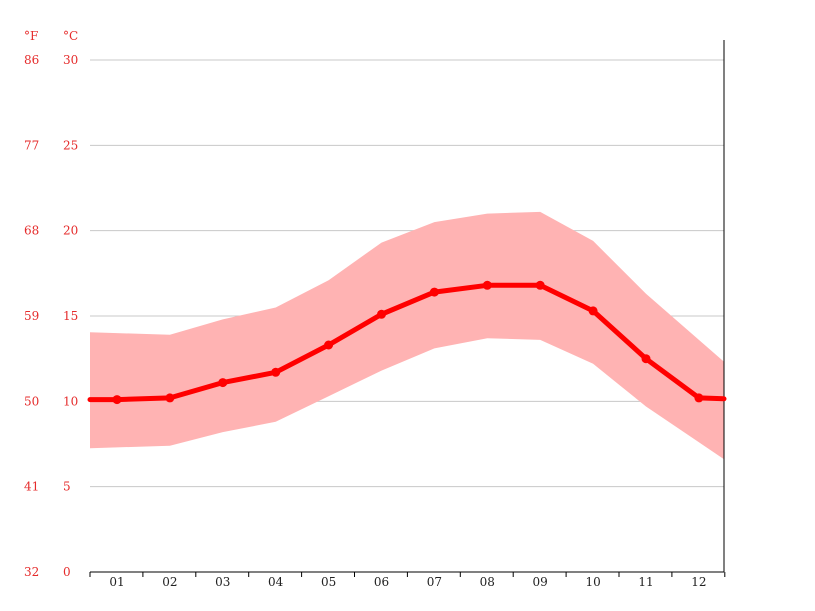  What do you see at coordinates (645, 582) in the screenshot?
I see `x-tick-label: 11` at bounding box center [645, 582].